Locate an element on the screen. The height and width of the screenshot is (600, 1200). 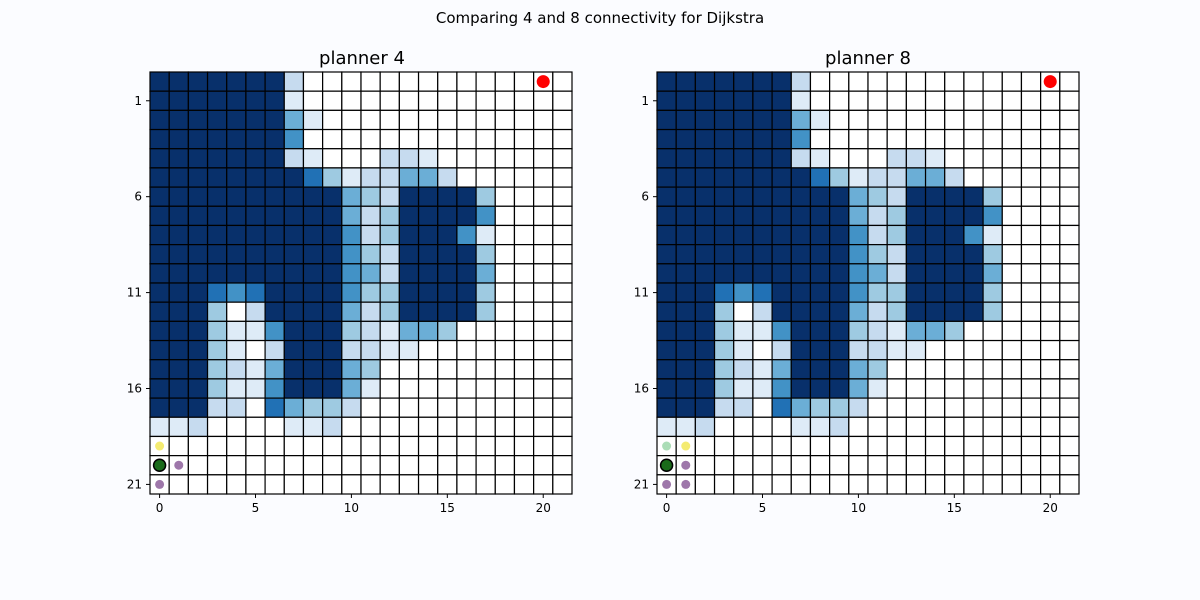
y-tick-label: 11 is located at coordinates (641, 293).